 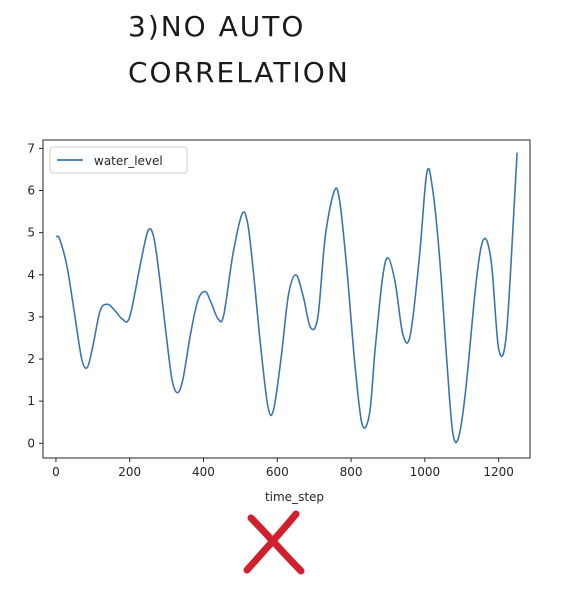 What do you see at coordinates (203, 472) in the screenshot?
I see `x-tick-label-400: 400` at bounding box center [203, 472].